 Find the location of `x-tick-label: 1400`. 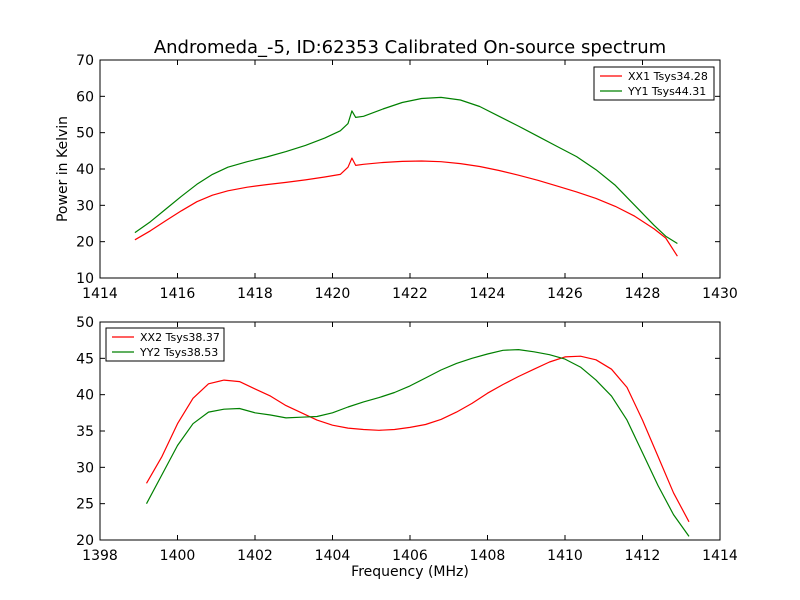

x-tick-label: 1400 is located at coordinates (178, 556).